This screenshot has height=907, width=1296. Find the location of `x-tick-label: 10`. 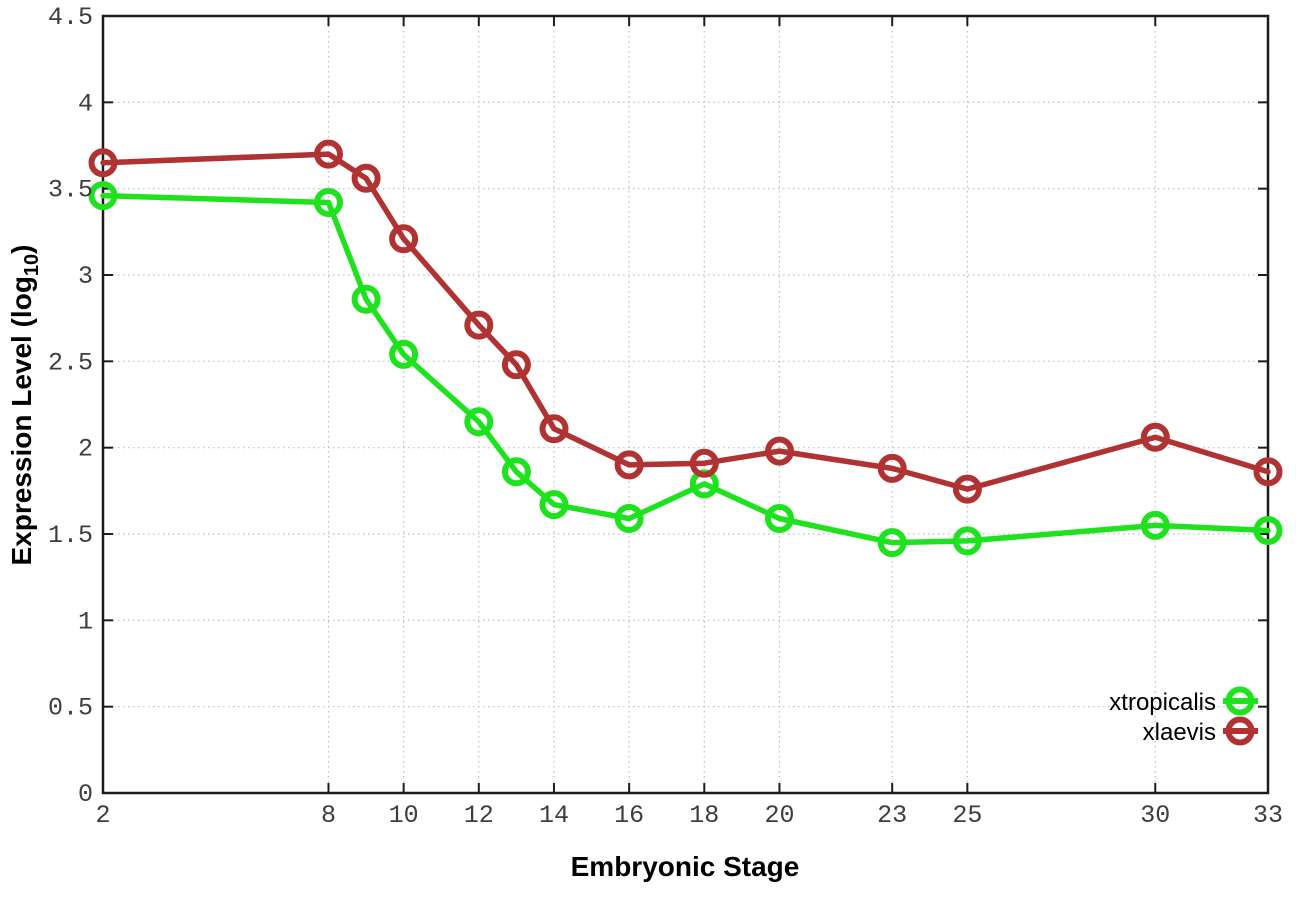

x-tick-label: 10 is located at coordinates (404, 815).